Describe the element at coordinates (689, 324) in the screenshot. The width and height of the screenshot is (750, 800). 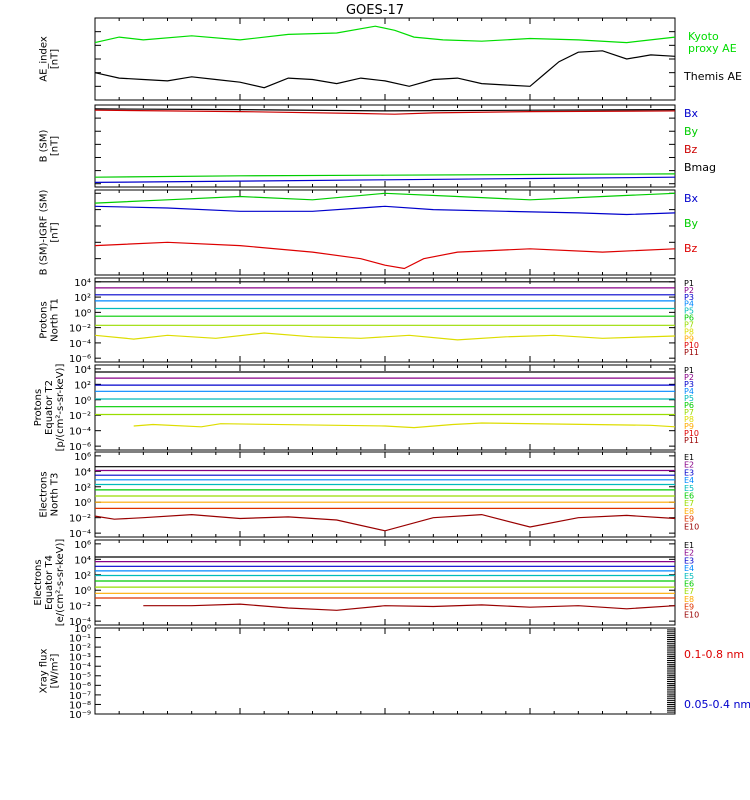
I see `legend-label: P7` at that location.